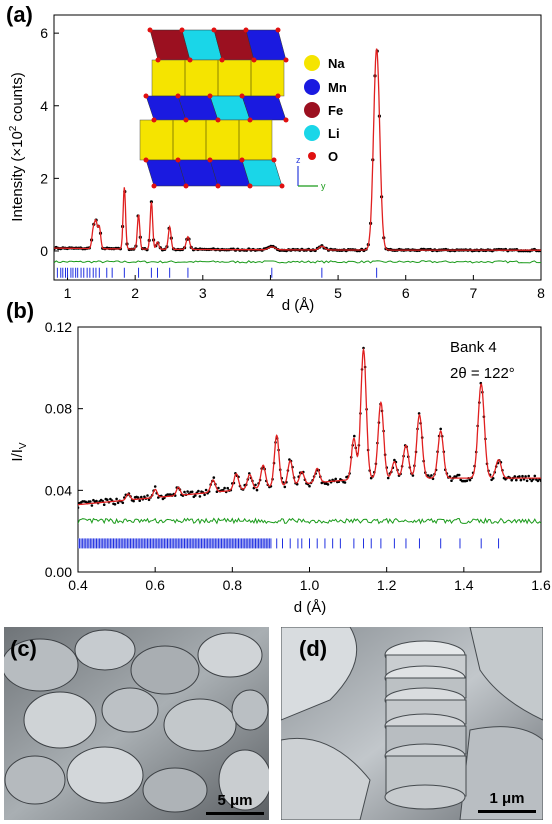  Describe the element at coordinates (541, 585) in the screenshot. I see `x-tick-label: 1.6` at that location.